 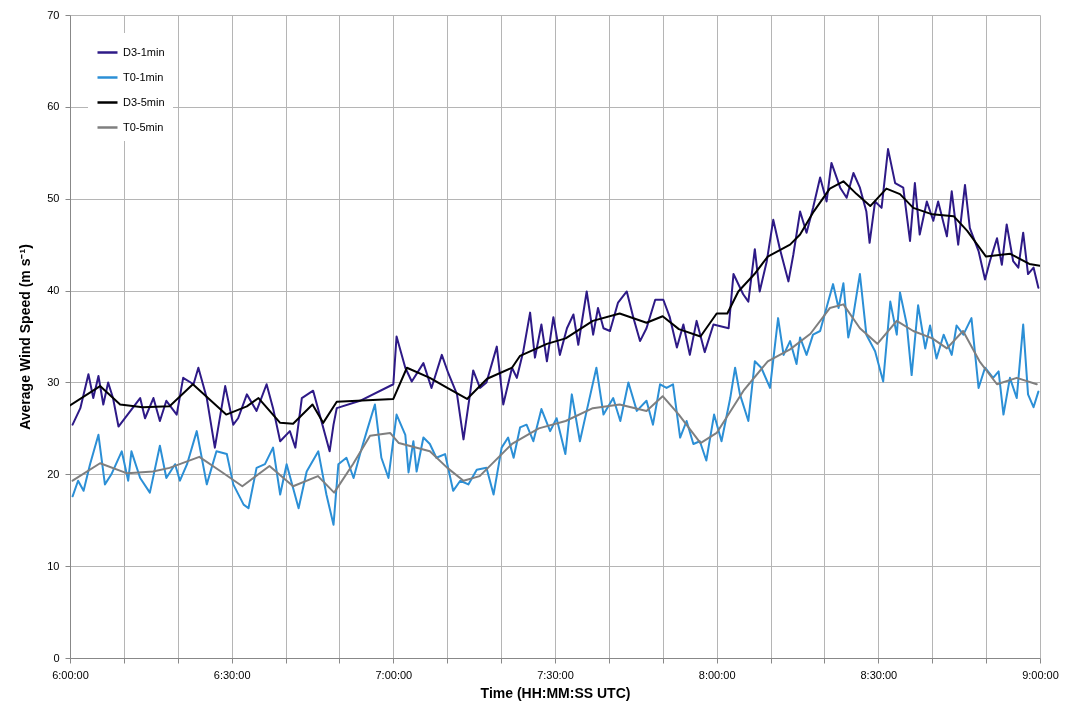 I want to click on y-tick-label: 20, so click(x=53, y=473).